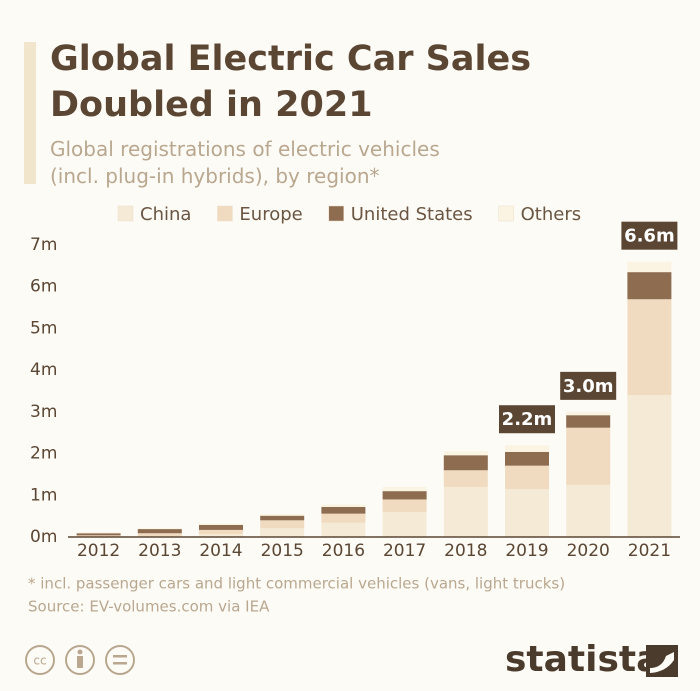 Image resolution: width=700 pixels, height=691 pixels. Describe the element at coordinates (149, 607) in the screenshot. I see `source: Source: EV-volumes.com via IEA` at that location.